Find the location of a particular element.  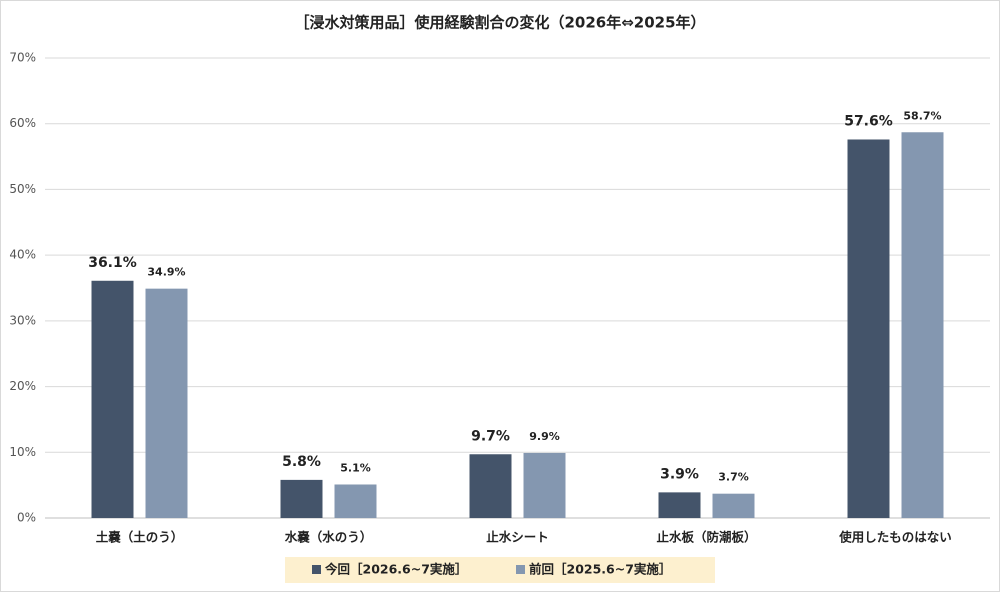

y-tick-label: 70% is located at coordinates (22, 58).